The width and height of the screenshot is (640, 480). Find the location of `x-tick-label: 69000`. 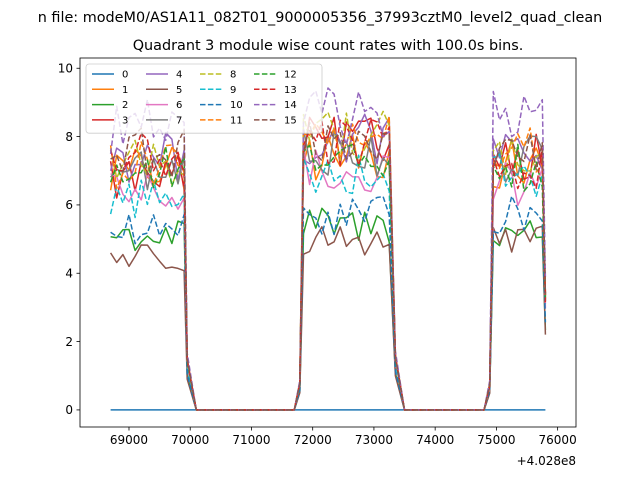

x-tick-label: 69000 is located at coordinates (129, 440).